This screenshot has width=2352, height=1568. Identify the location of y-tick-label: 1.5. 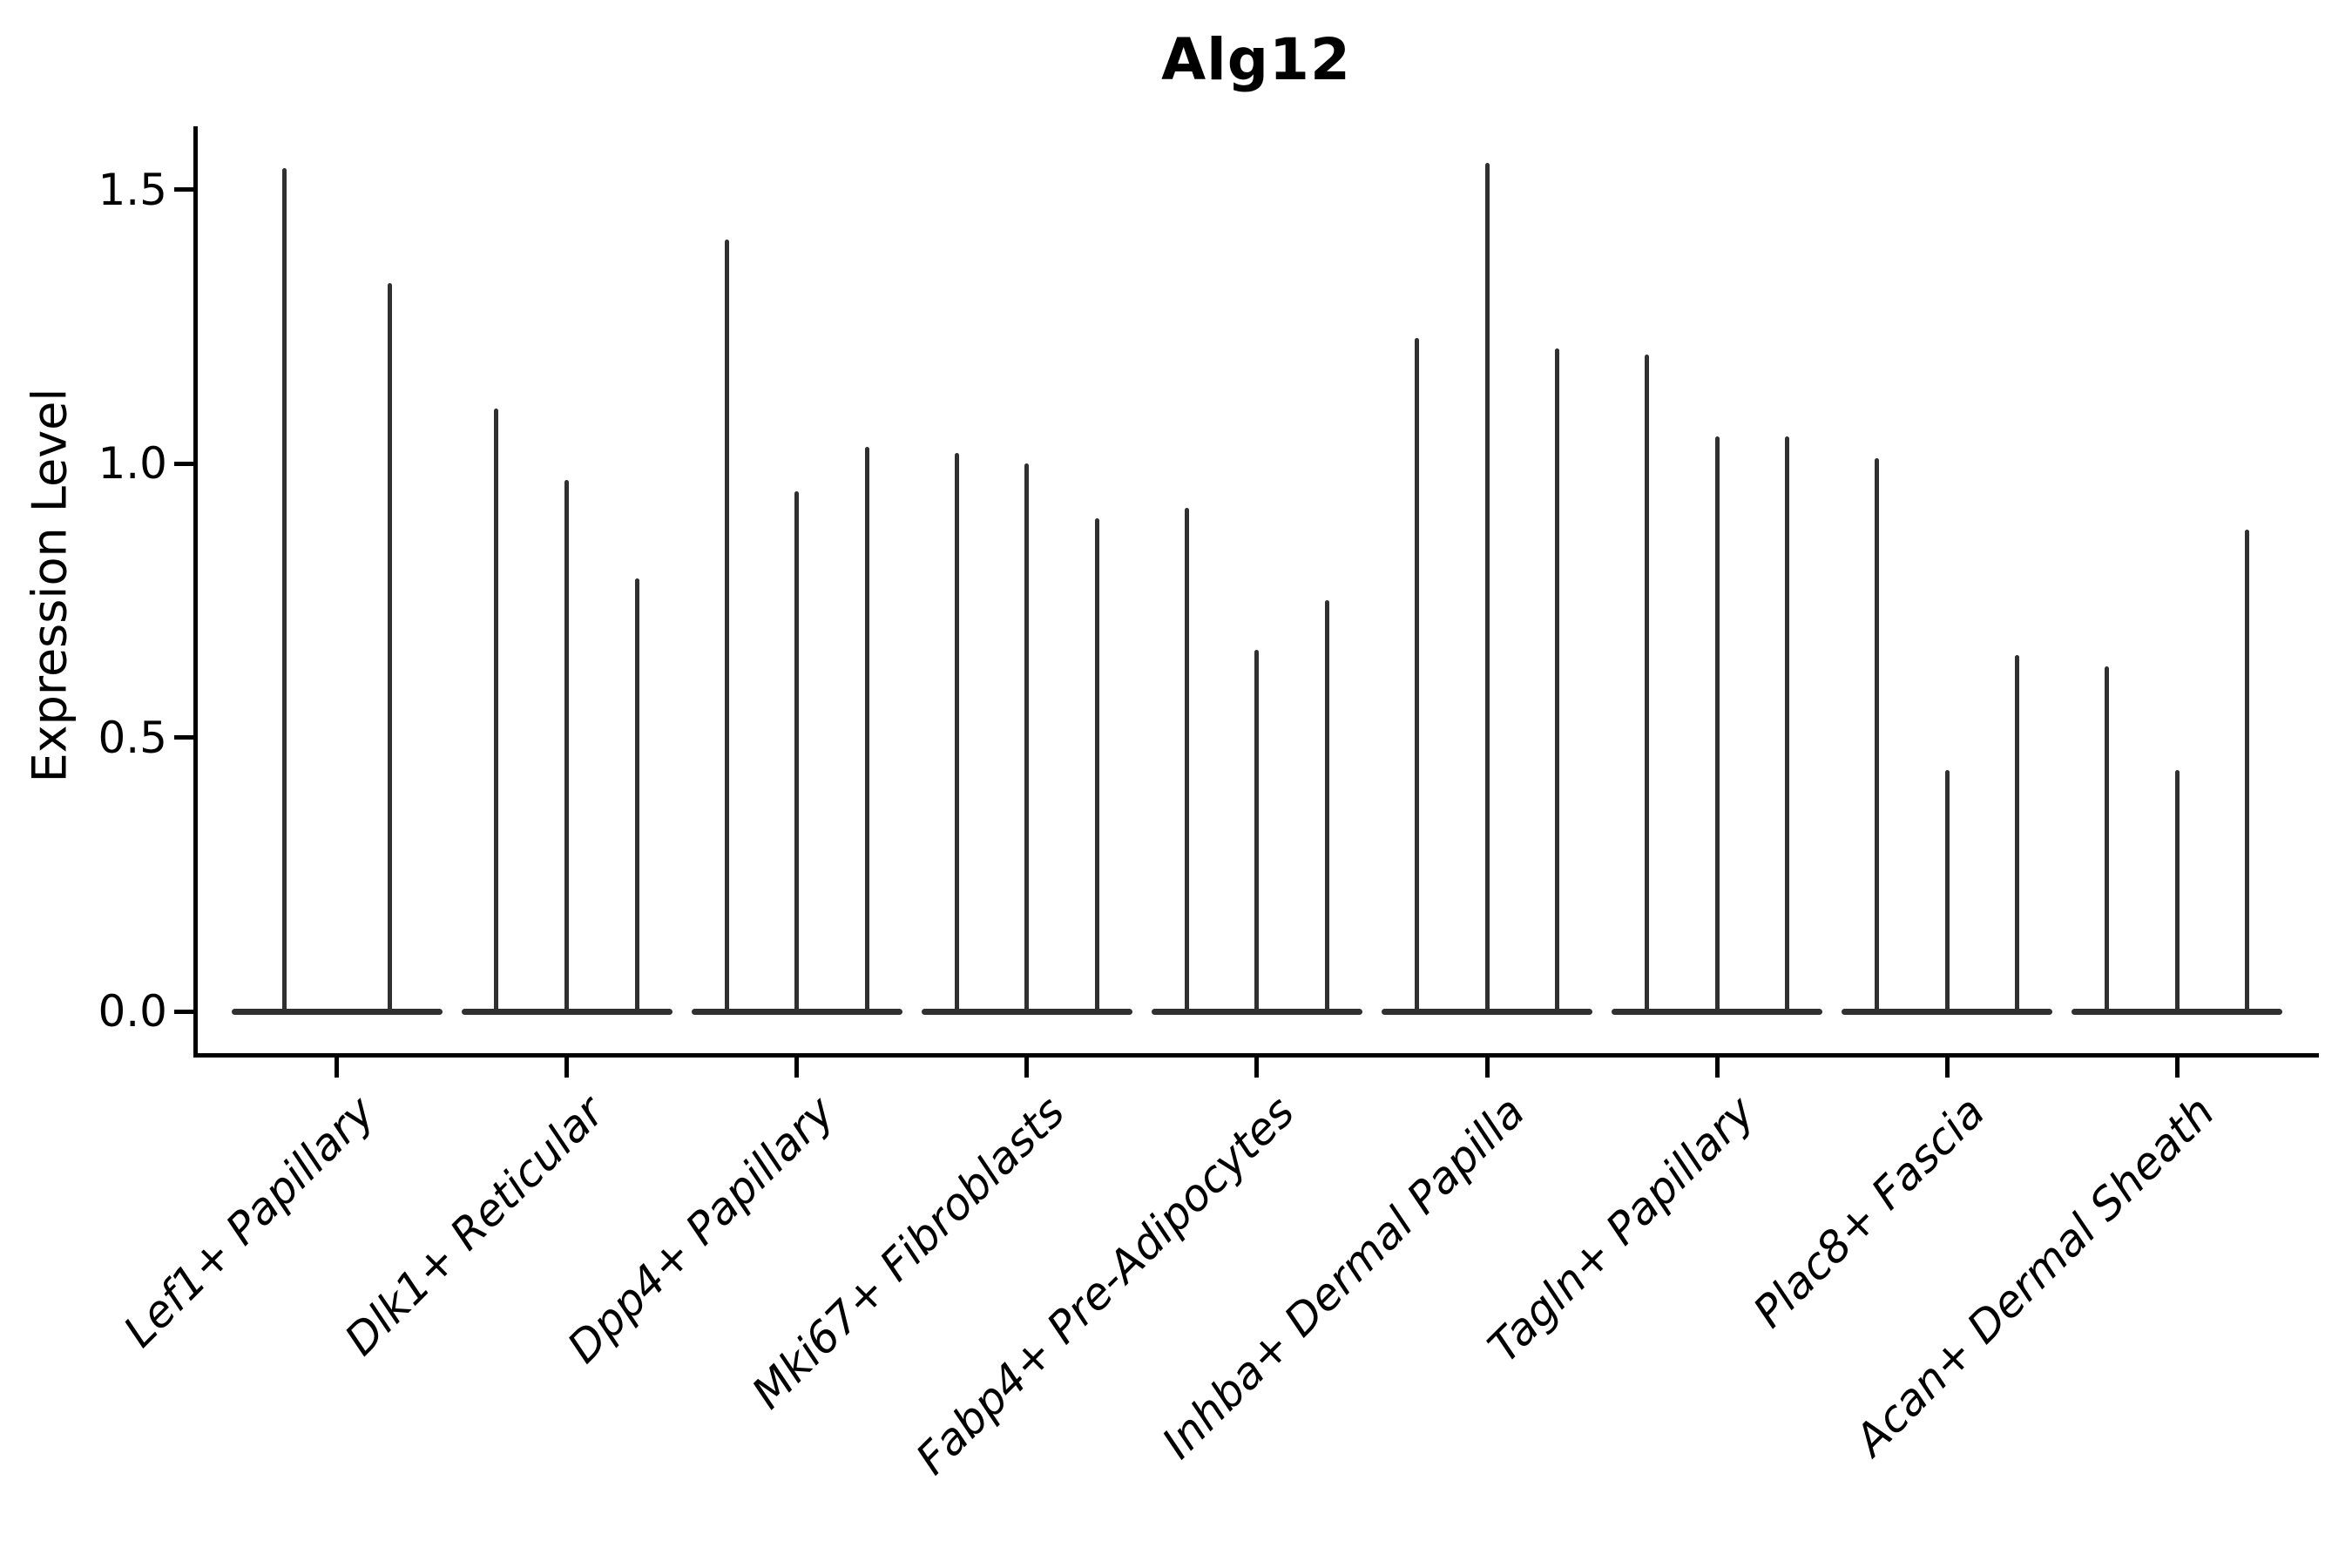
(132, 189).